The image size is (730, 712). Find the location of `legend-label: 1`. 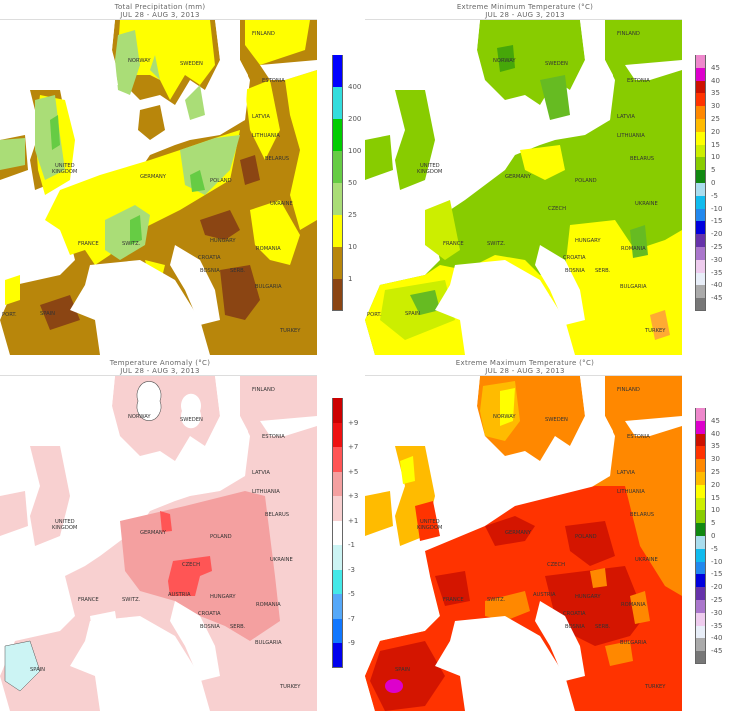

legend-label: 1 is located at coordinates (350, 279).